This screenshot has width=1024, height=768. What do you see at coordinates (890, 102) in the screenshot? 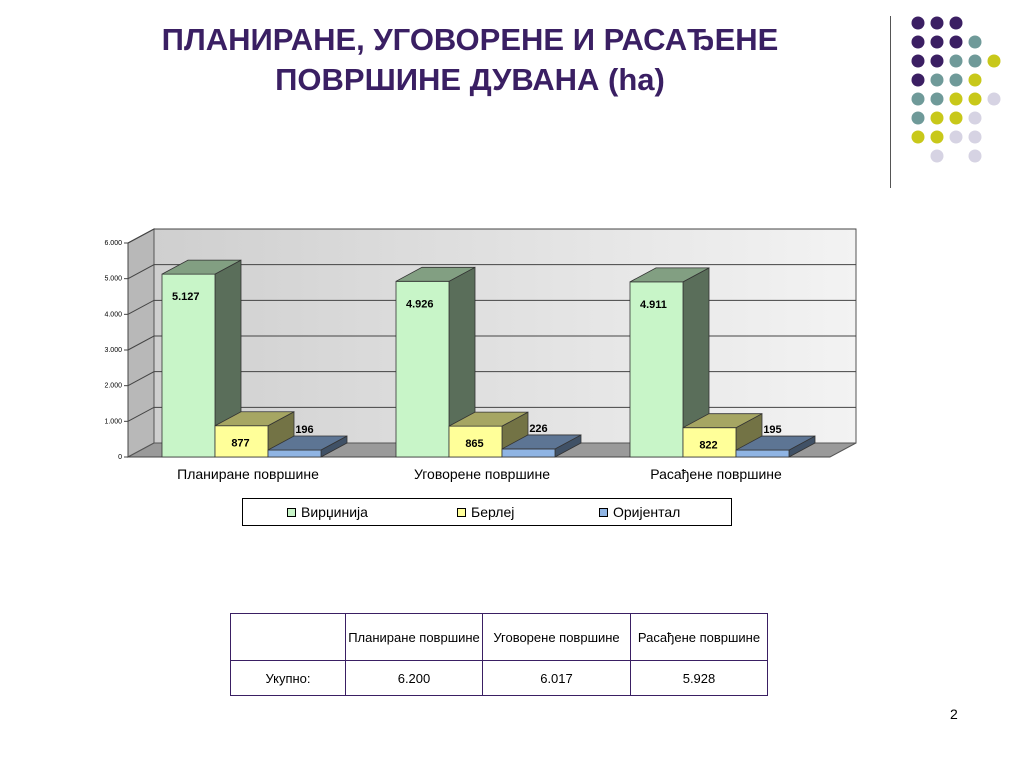
I see `decorative-divider` at bounding box center [890, 102].